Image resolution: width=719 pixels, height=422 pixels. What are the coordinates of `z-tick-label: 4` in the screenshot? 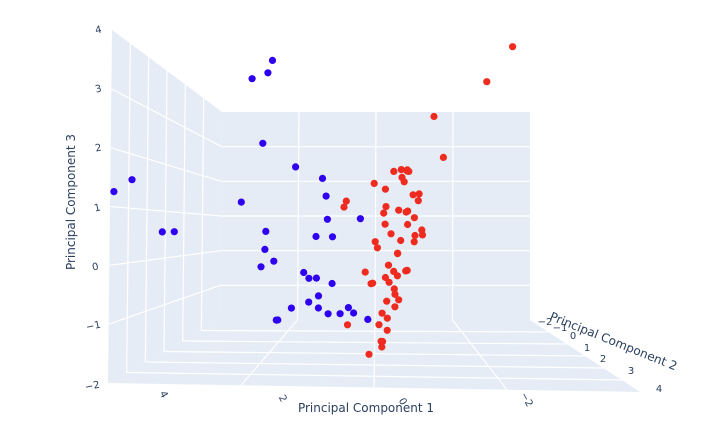 It's located at (98, 31).